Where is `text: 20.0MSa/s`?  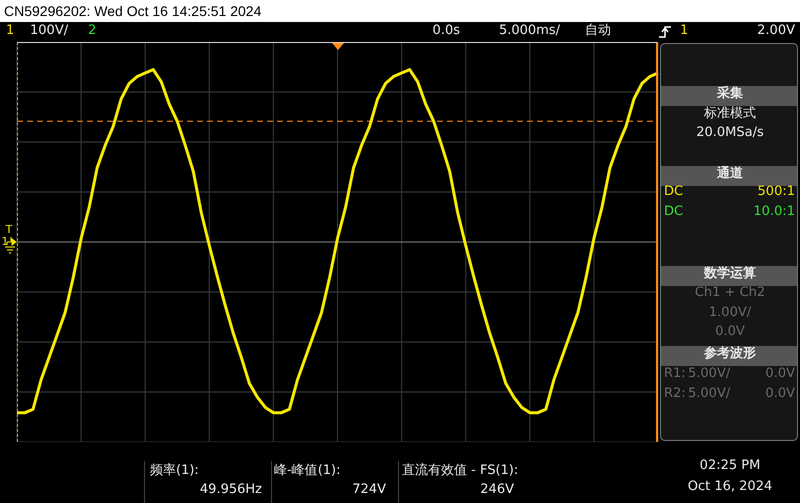
text: 20.0MSa/s is located at coordinates (730, 133).